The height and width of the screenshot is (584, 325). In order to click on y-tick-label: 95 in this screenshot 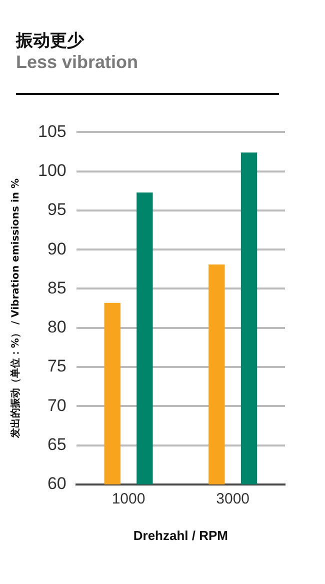, I will do `click(56, 210)`.